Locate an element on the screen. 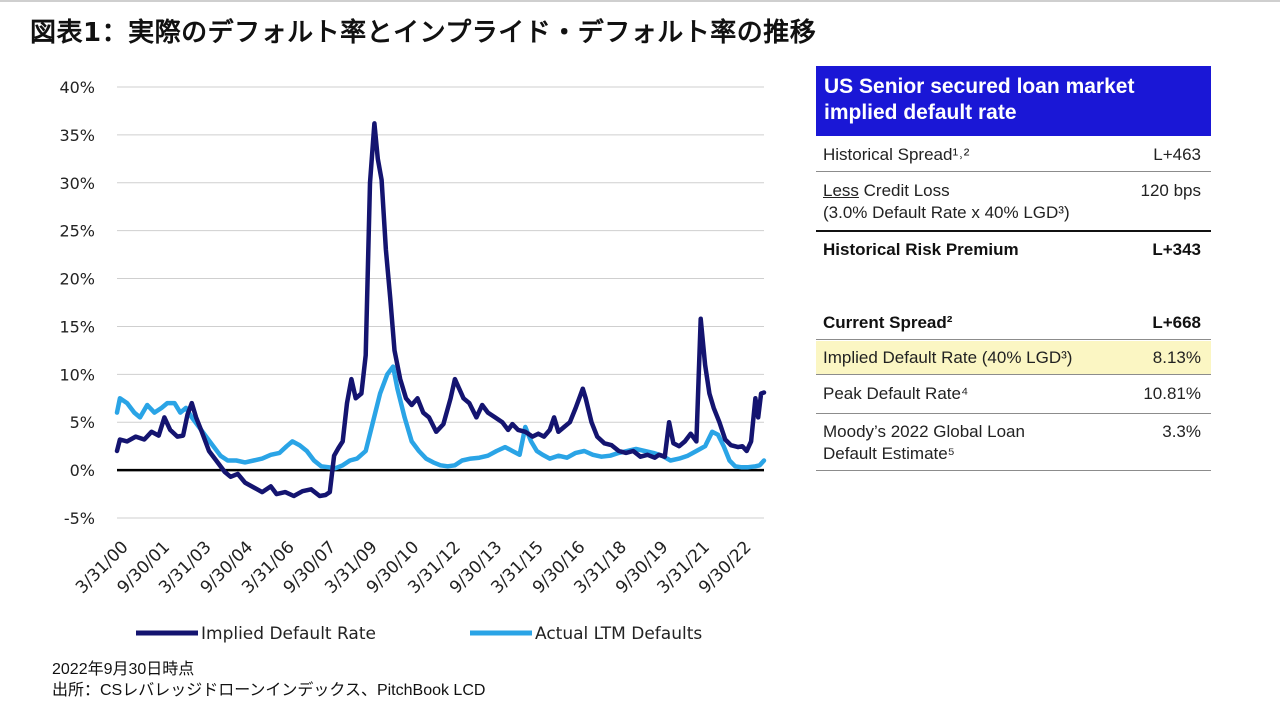  row-label-line2: (3.0% Default Rate x 40% LGD³) is located at coordinates (946, 212).